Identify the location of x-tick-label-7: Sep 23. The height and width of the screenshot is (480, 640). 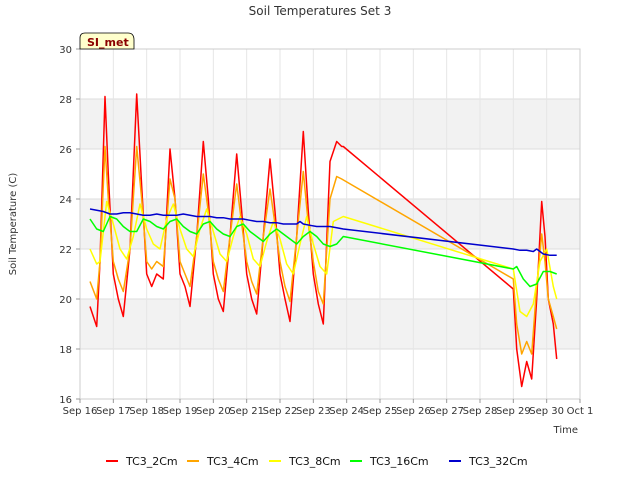
(313, 411).